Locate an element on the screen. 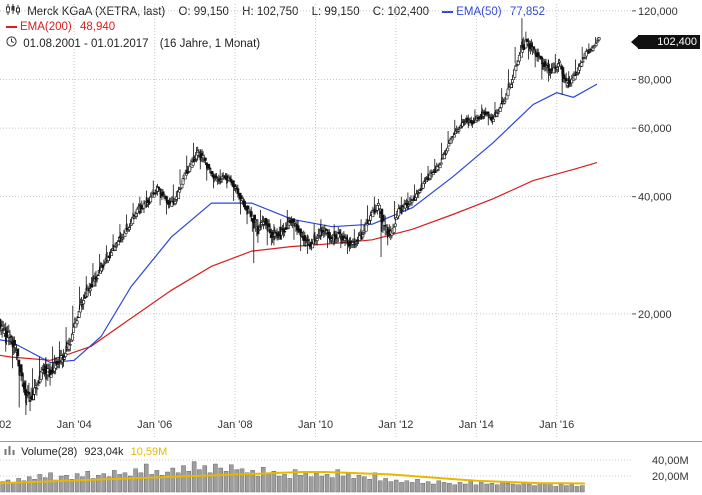 This screenshot has height=495, width=702. clock-icon is located at coordinates (11, 44).